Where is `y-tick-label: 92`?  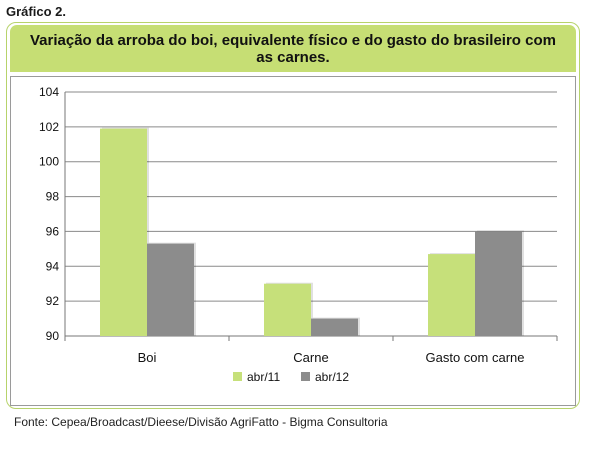 y-tick-label: 92 is located at coordinates (53, 301).